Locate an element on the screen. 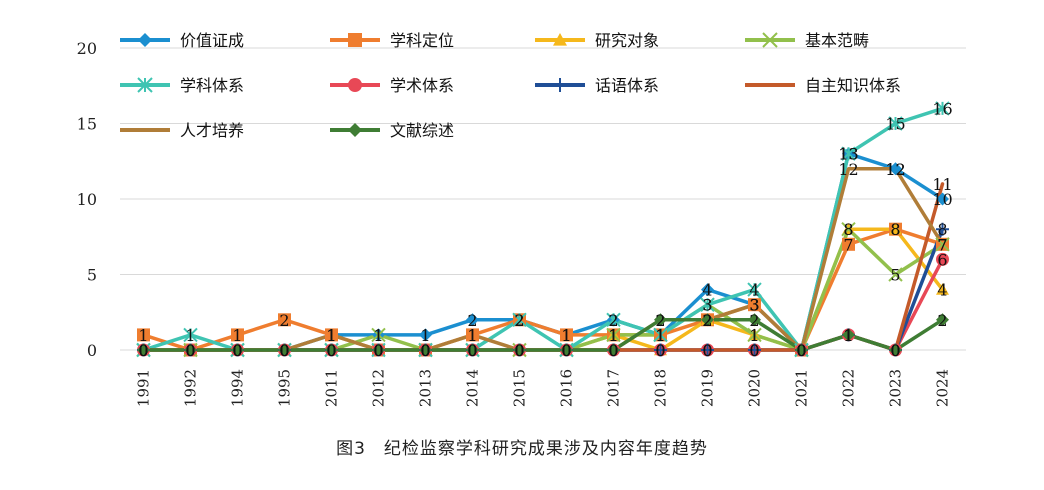 This screenshot has height=490, width=1044. y-tick-label: 5 is located at coordinates (92, 275).